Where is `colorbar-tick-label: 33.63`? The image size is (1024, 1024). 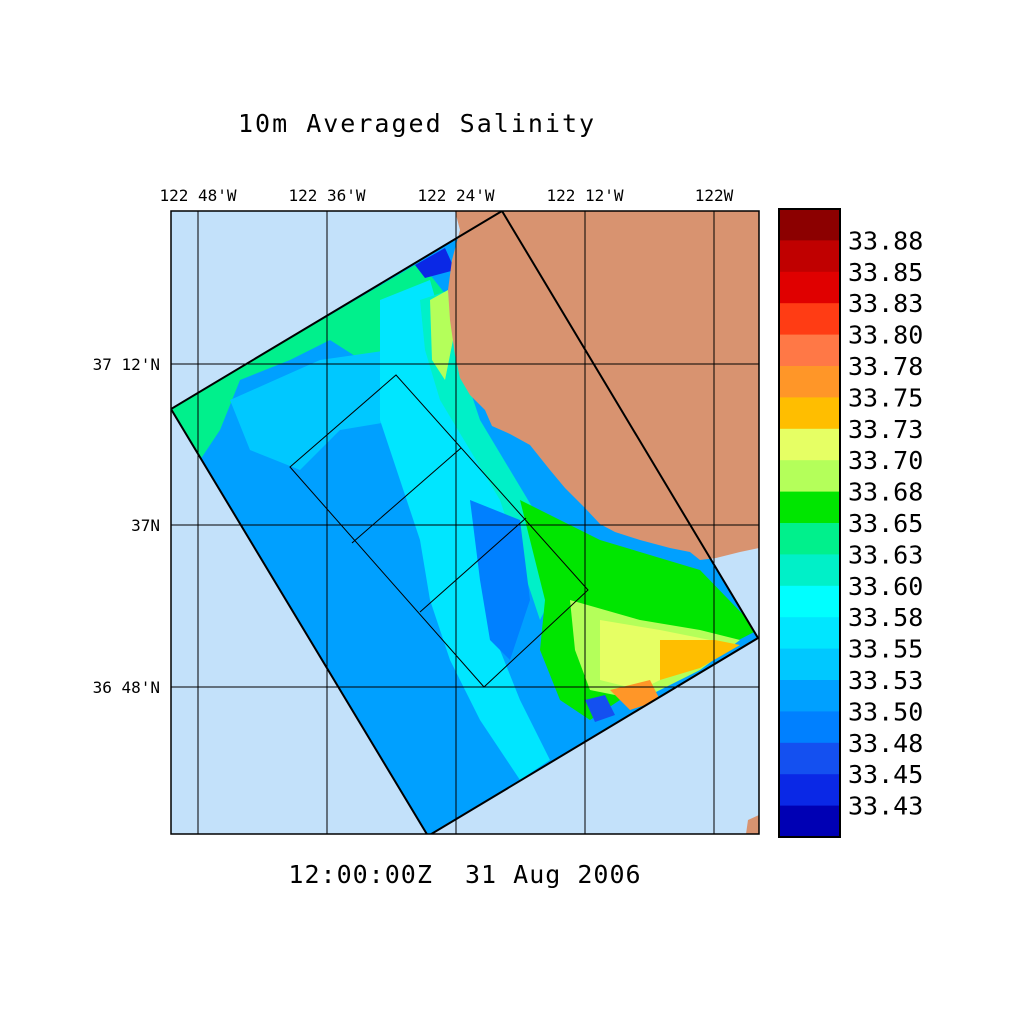 colorbar-tick-label: 33.63 is located at coordinates (885, 554).